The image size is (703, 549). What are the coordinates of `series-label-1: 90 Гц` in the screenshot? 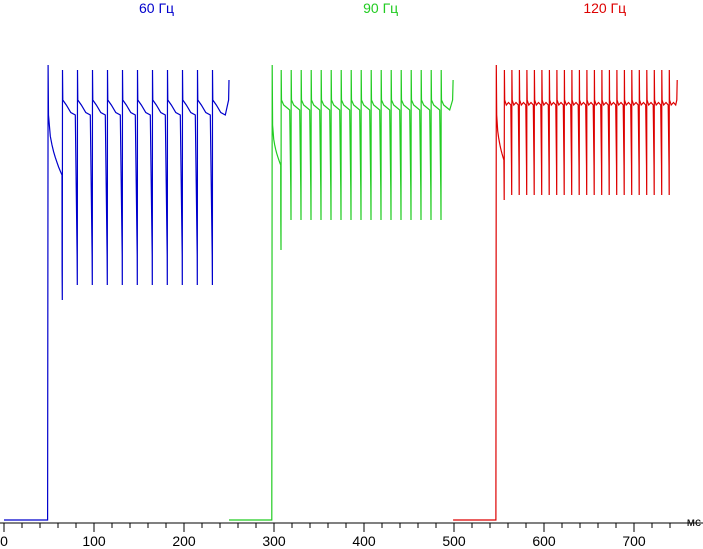 It's located at (380, 8).